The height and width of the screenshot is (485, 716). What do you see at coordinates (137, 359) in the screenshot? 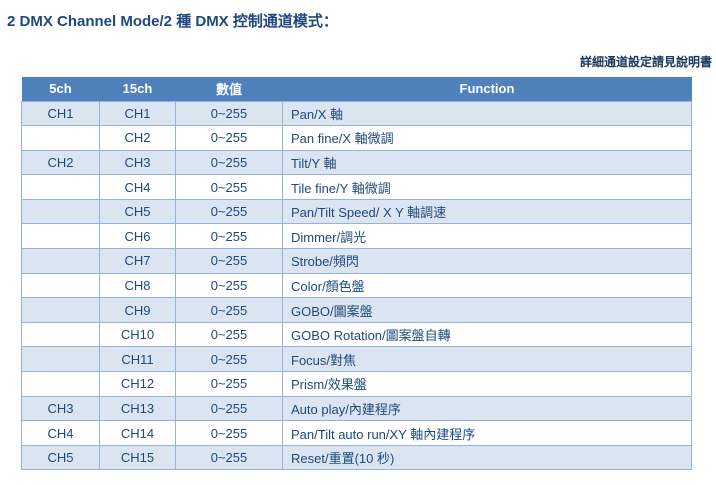
I see `cell-15ch: CH11` at bounding box center [137, 359].